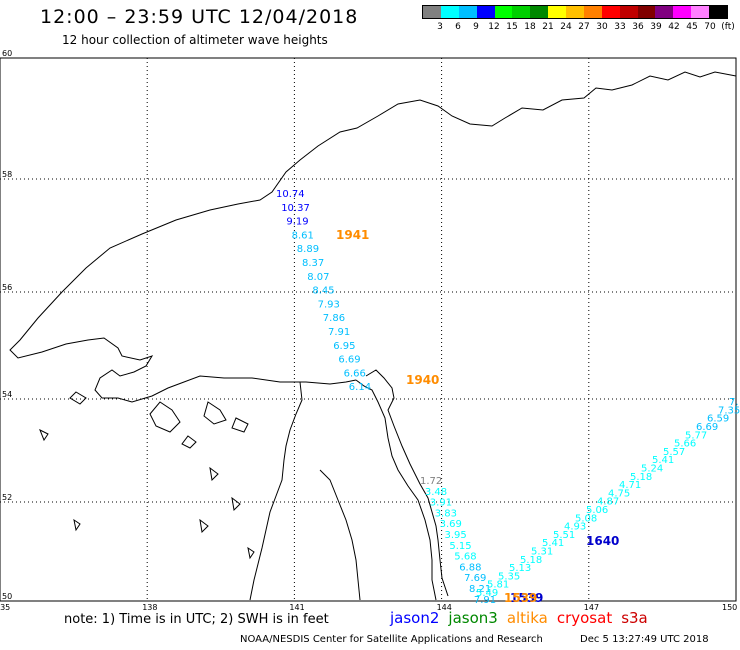  Describe the element at coordinates (441, 503) in the screenshot. I see `track-south-value: 3.91` at that location.